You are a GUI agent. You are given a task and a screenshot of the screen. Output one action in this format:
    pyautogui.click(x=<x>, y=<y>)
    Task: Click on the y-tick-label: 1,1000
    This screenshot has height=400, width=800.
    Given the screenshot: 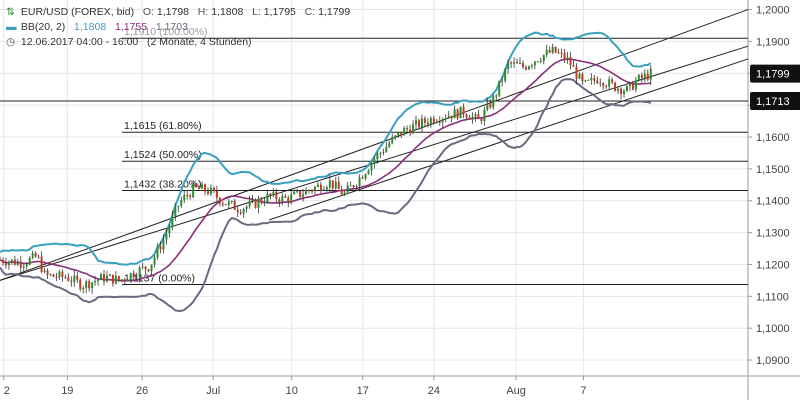 What is the action you would take?
    pyautogui.click(x=773, y=329)
    